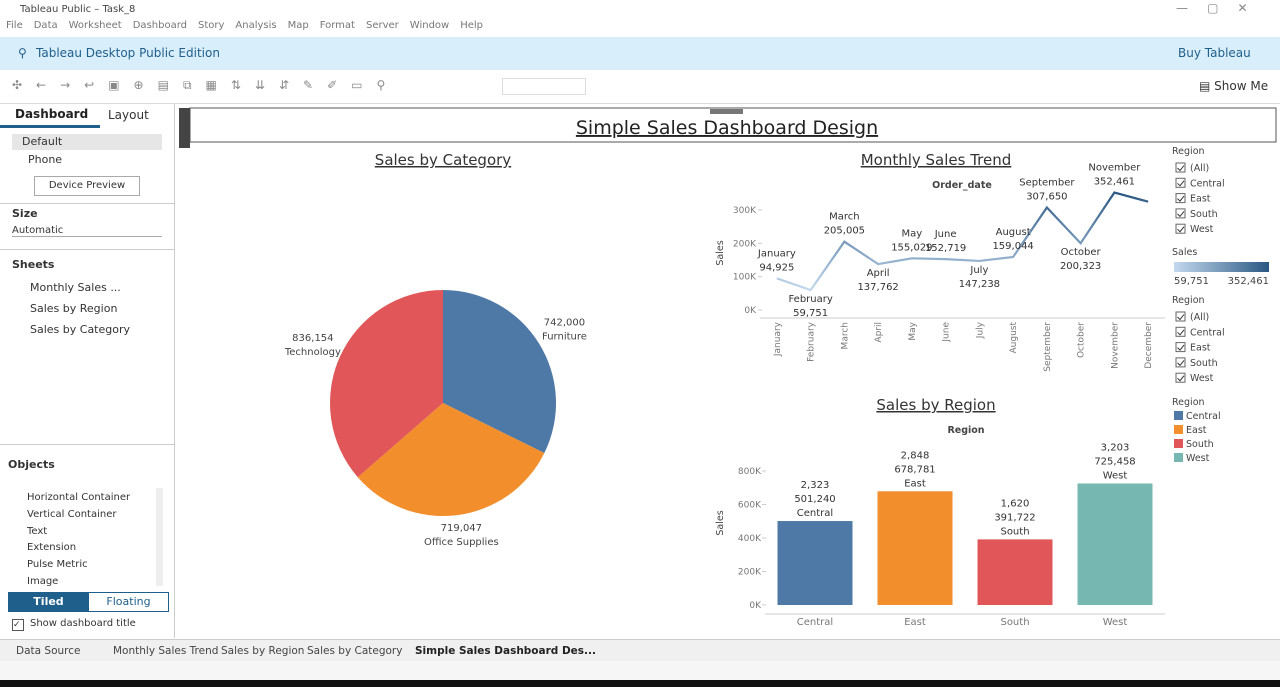  I want to click on panel-tab: Dashboard, so click(52, 114).